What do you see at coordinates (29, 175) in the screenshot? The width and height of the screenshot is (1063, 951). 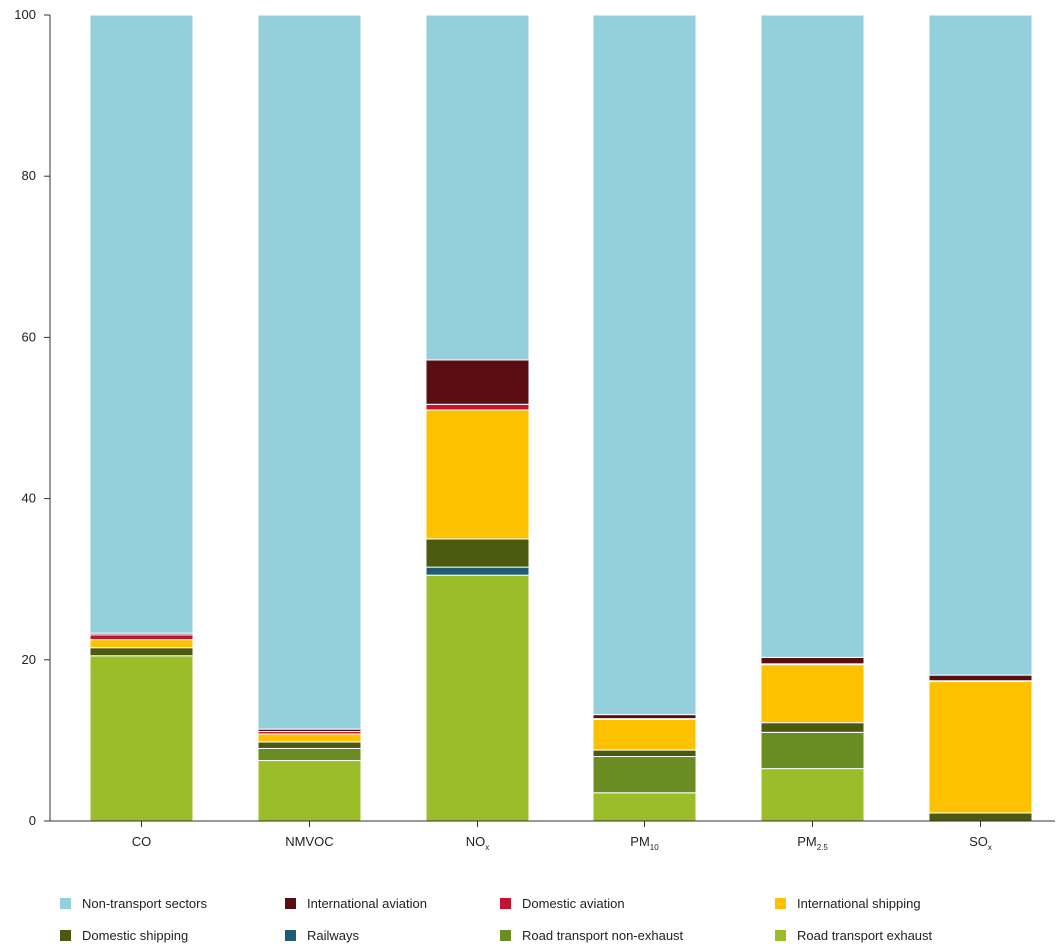 I see `y-tick-label: 80` at bounding box center [29, 175].